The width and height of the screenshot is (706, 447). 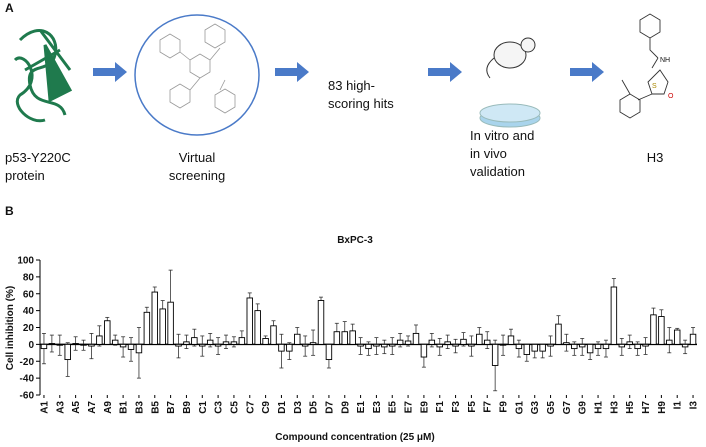 I want to click on y-tick-label: 20, so click(x=29, y=328).